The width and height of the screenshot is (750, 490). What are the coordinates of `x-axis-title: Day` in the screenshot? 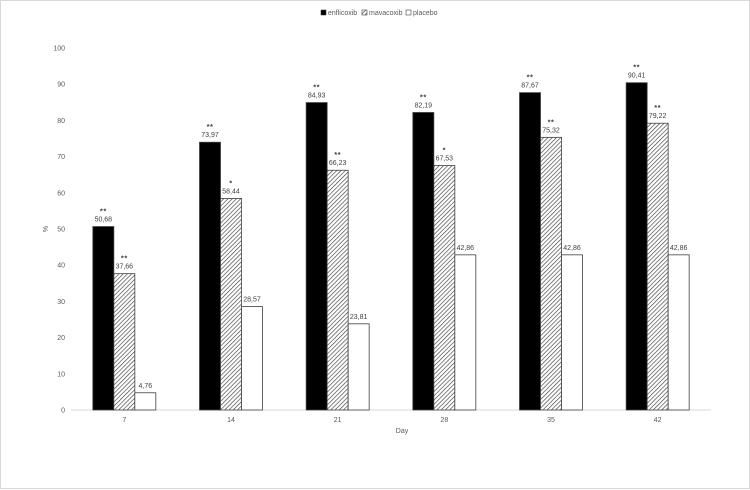 It's located at (402, 431).